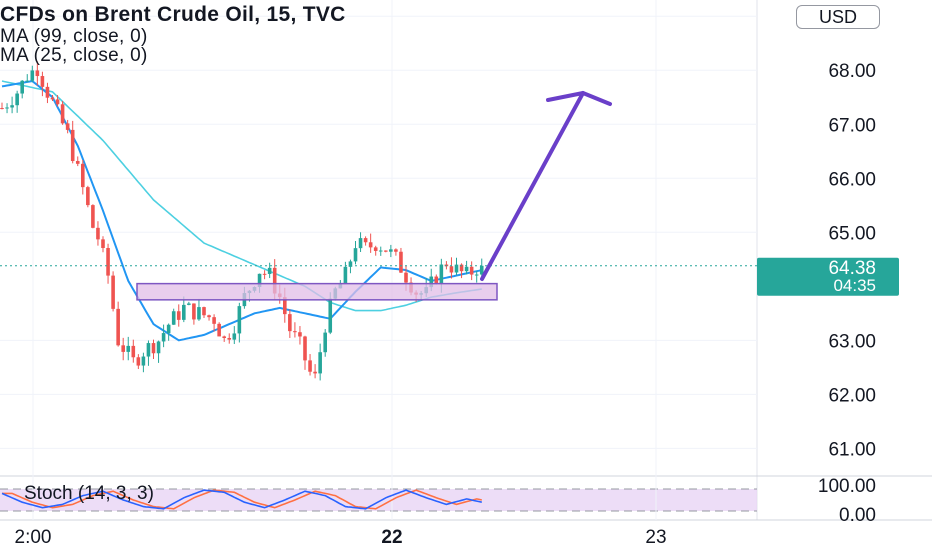 The height and width of the screenshot is (550, 932). I want to click on price-tick-label: 62.00, so click(852, 395).